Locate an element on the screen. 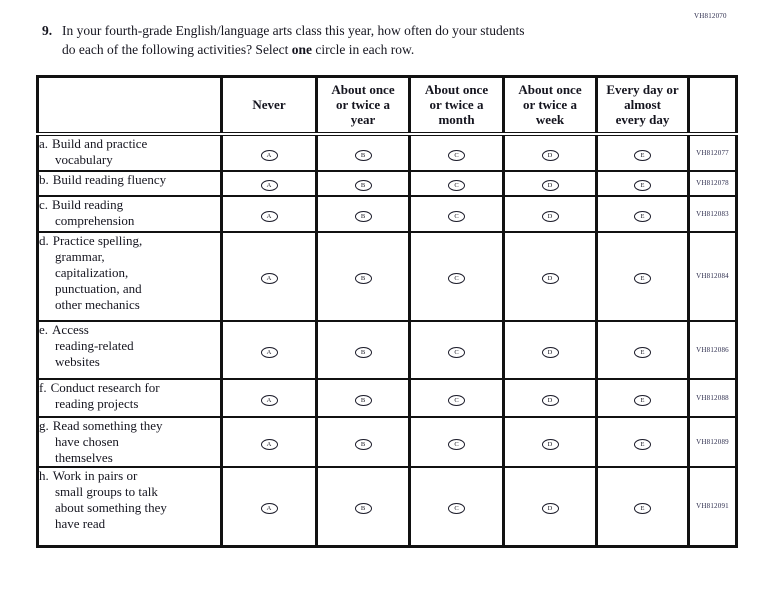  row-letter: c. is located at coordinates (44, 204).